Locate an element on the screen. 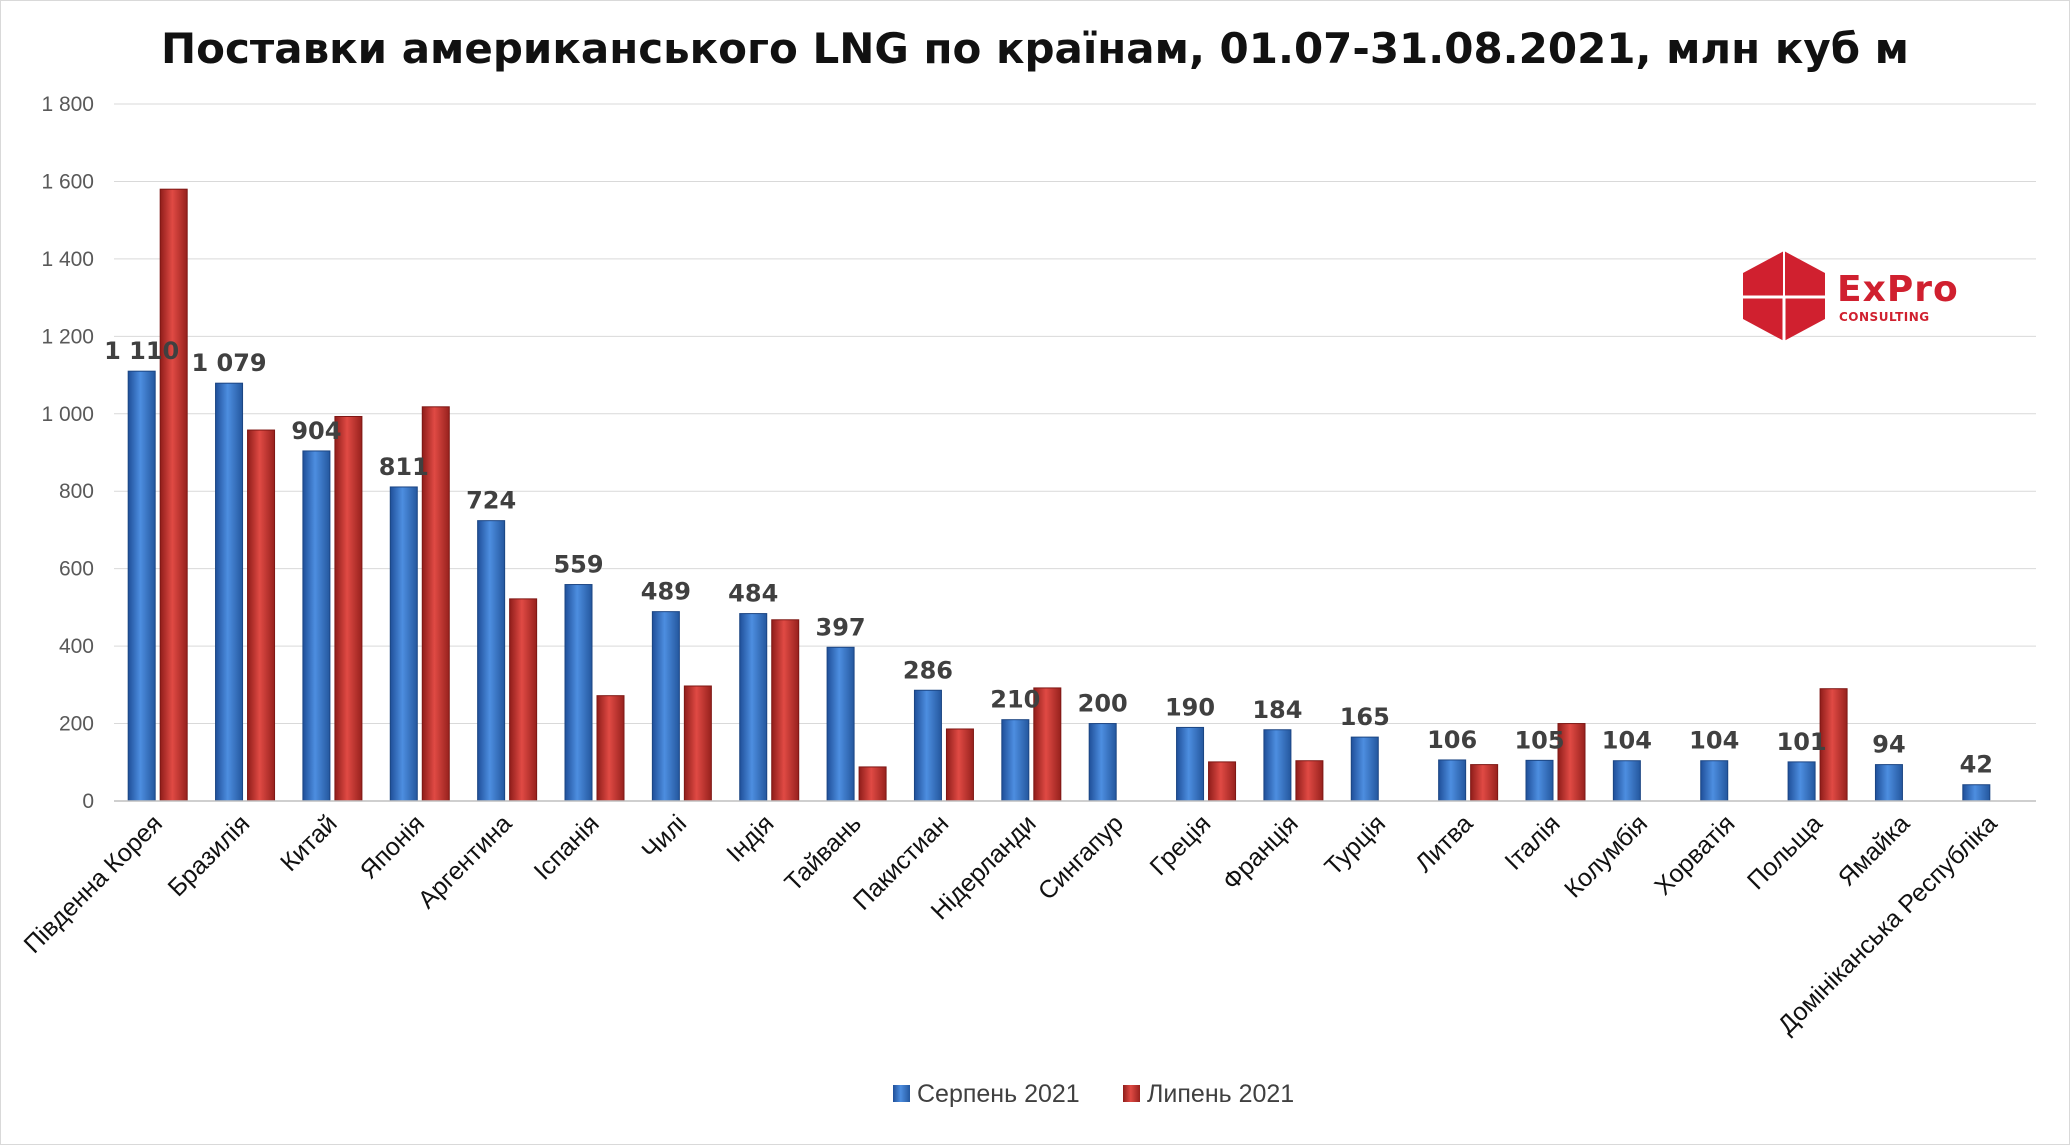 The image size is (2070, 1145). x-tick-label: Колумбія is located at coordinates (1606, 856).